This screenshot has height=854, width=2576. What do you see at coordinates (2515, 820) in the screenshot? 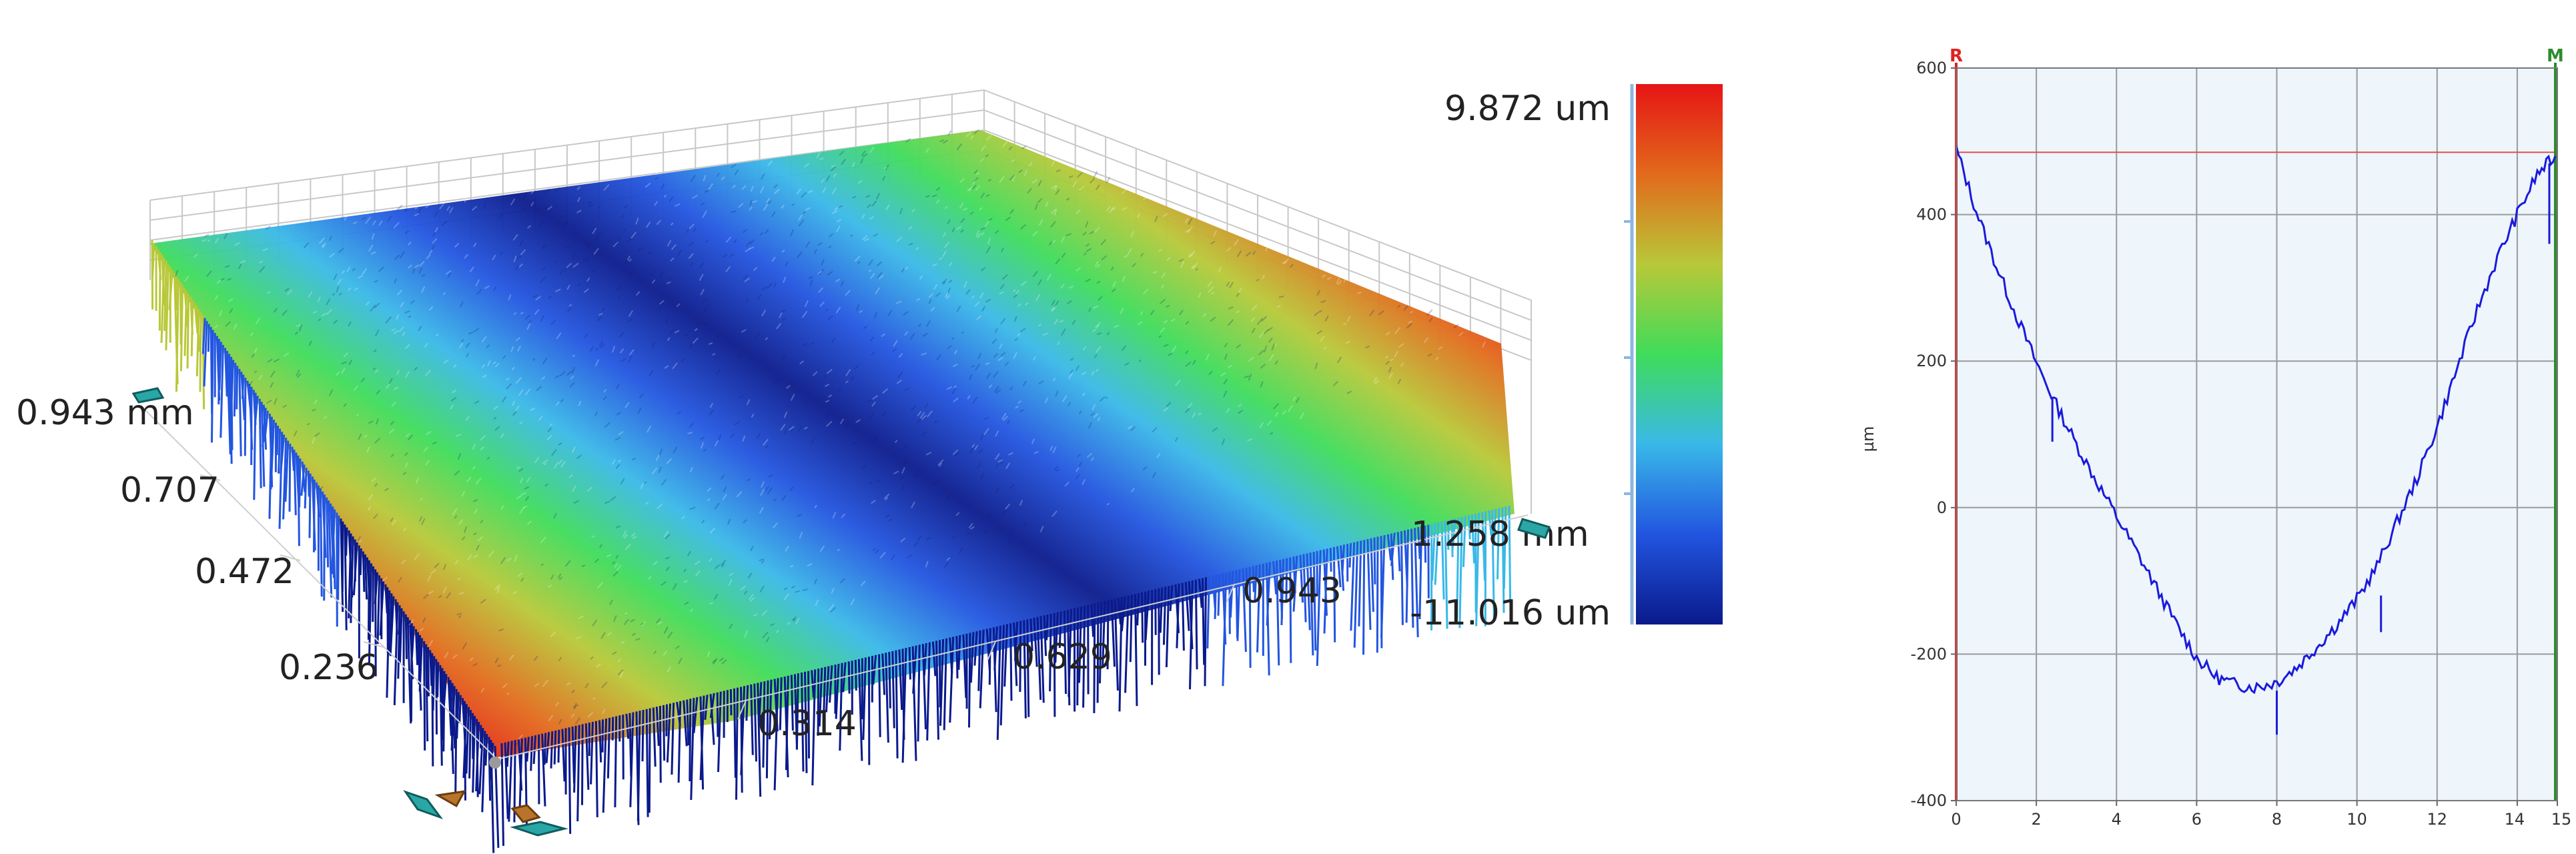
I see `x-tick-label: 14` at bounding box center [2515, 820].